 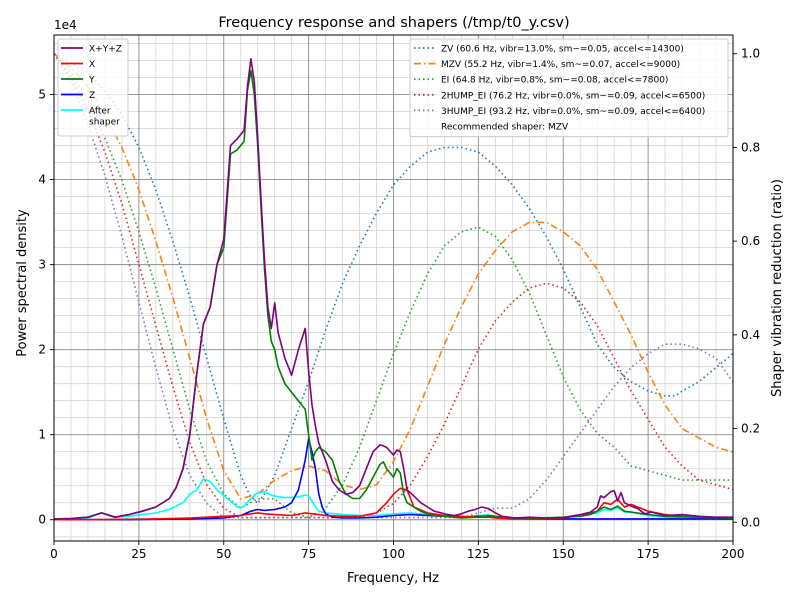 I want to click on x-tick-label: 100, so click(x=393, y=554).